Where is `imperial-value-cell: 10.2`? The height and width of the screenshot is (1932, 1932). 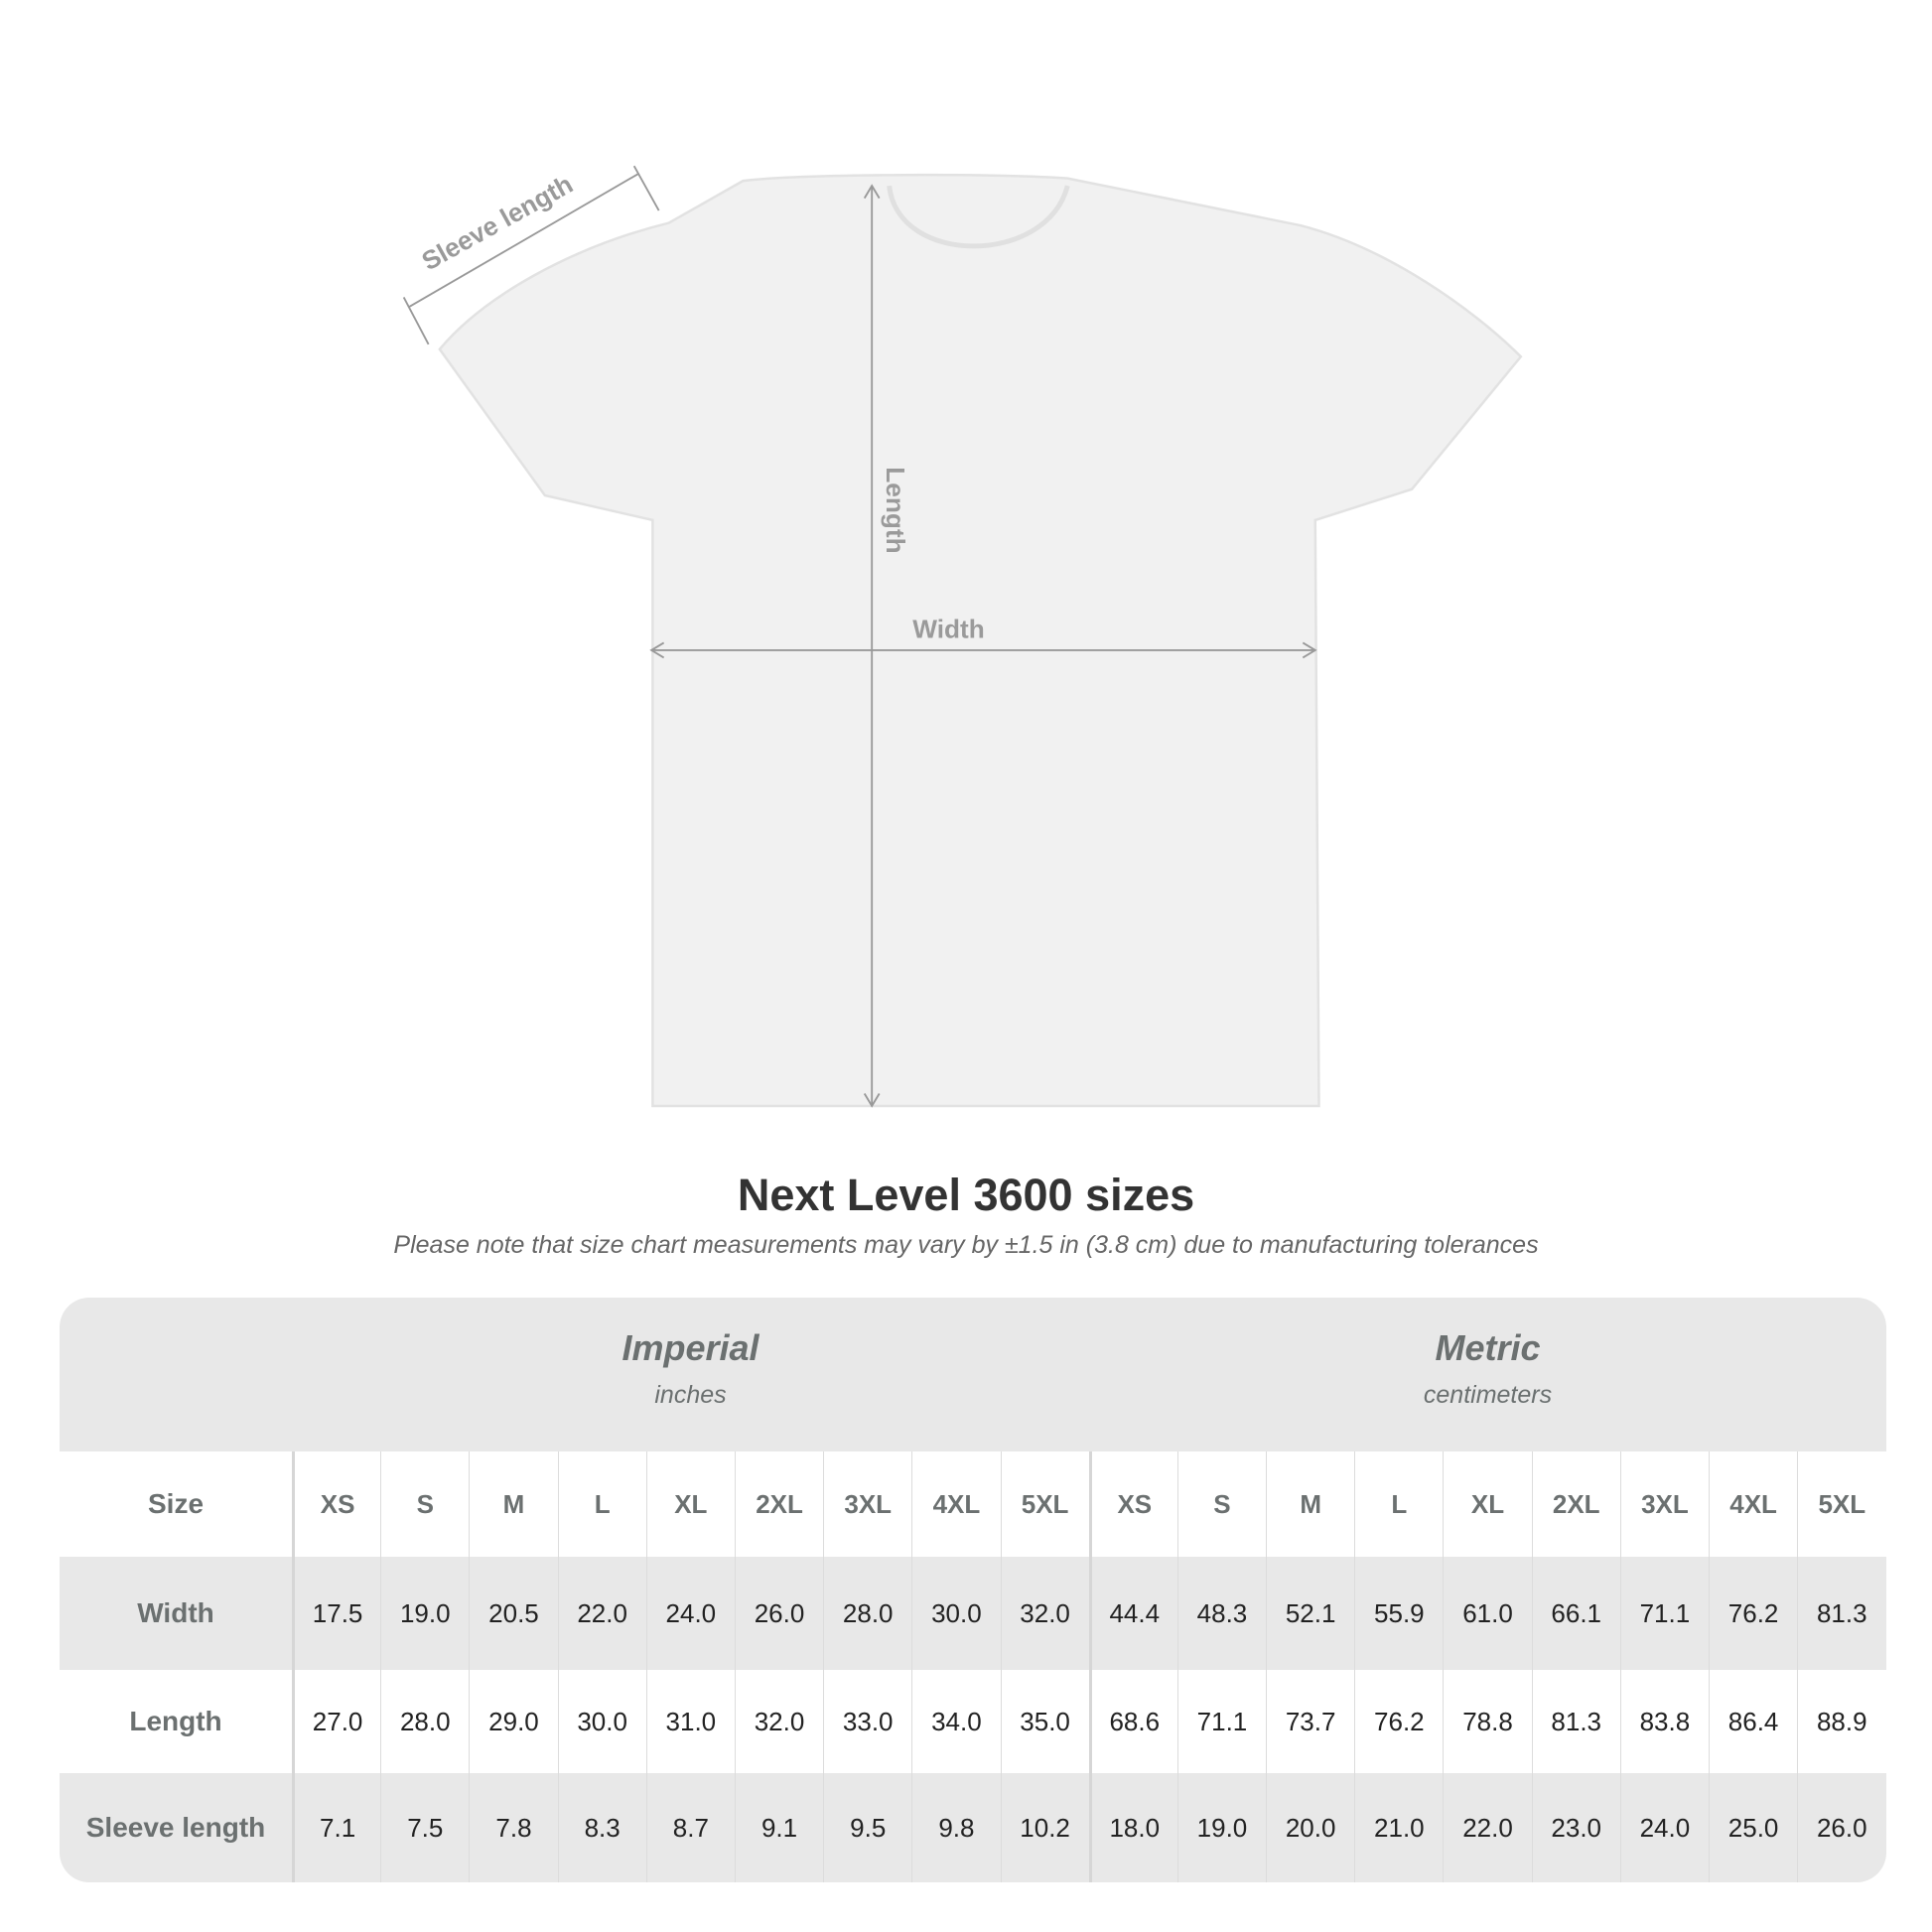 imperial-value-cell: 10.2 is located at coordinates (1045, 1828).